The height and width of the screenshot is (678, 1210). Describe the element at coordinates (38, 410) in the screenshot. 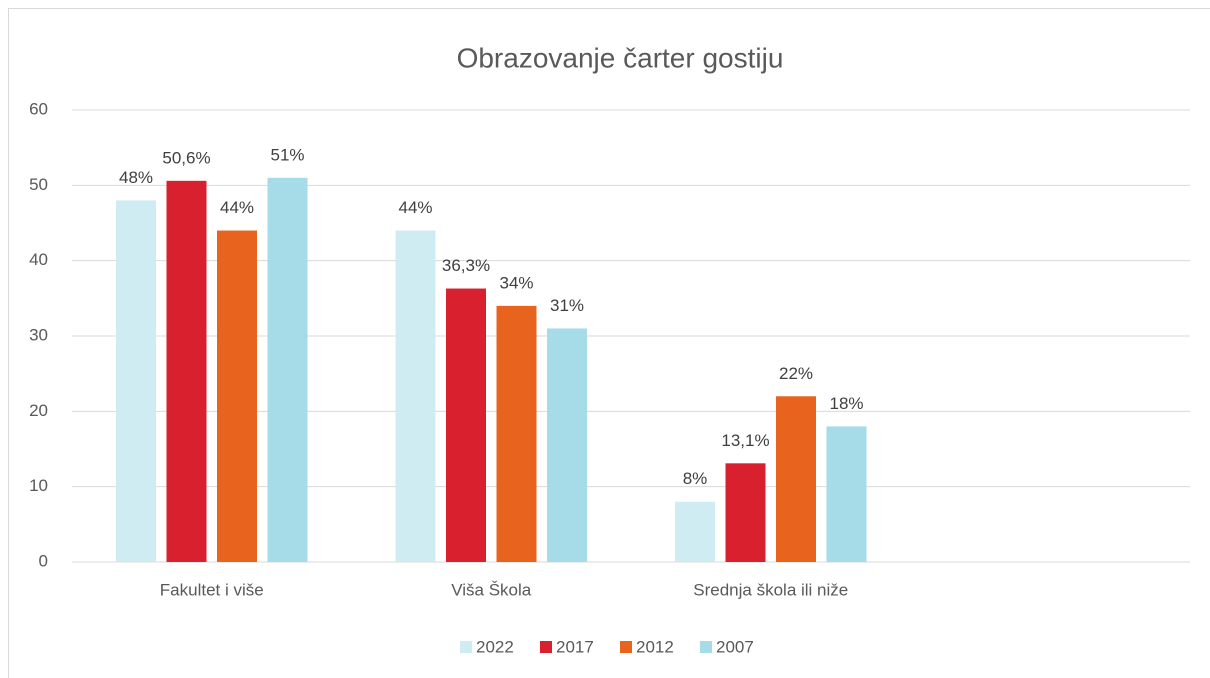

I see `y-tick-label: 20` at that location.